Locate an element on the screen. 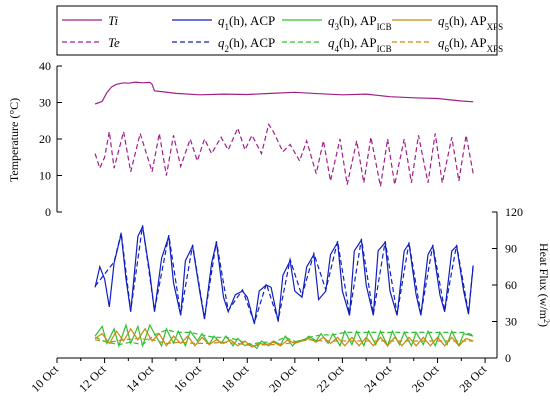  right-tick-label: 0 is located at coordinates (508, 358).